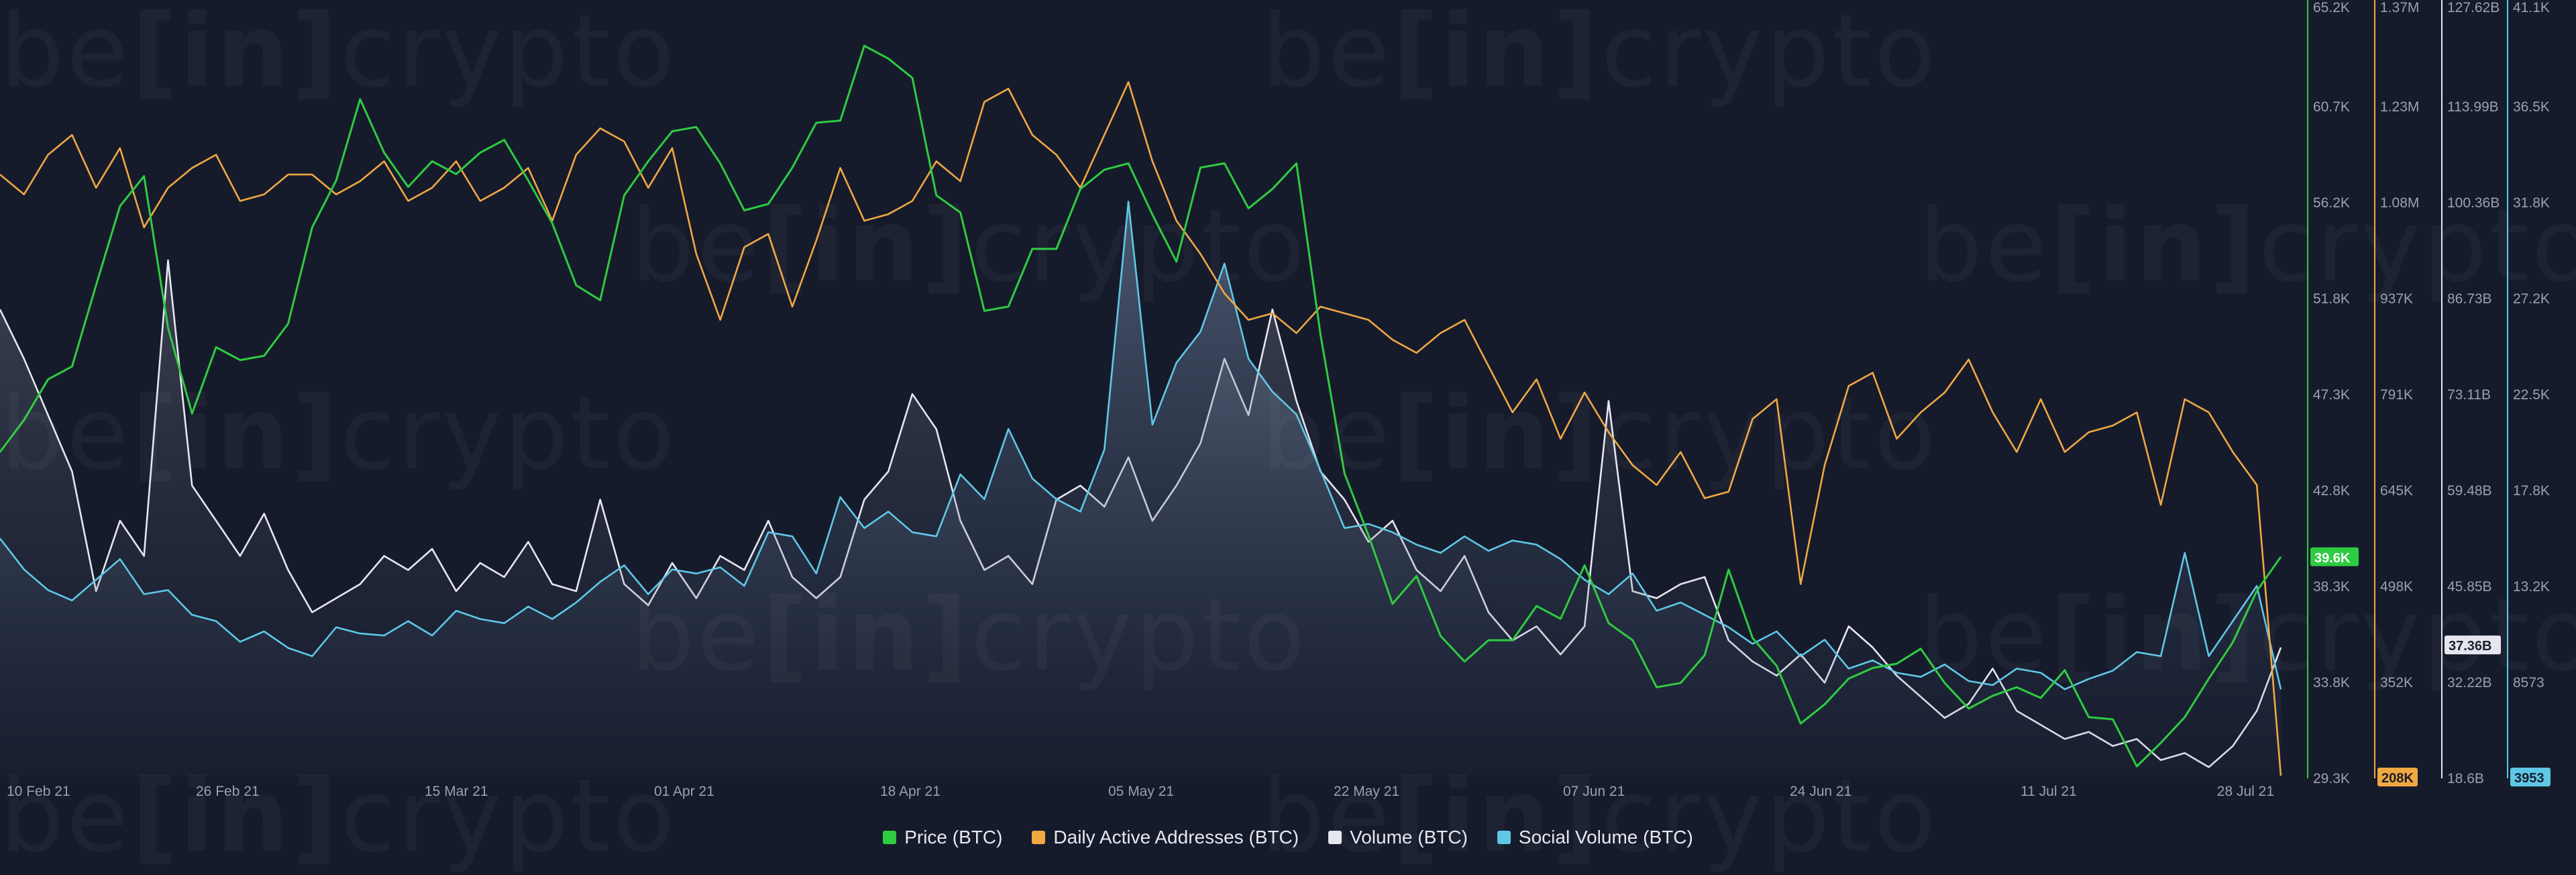  What do you see at coordinates (910, 791) in the screenshot?
I see `x-tick-label: 18 Apr 21` at bounding box center [910, 791].